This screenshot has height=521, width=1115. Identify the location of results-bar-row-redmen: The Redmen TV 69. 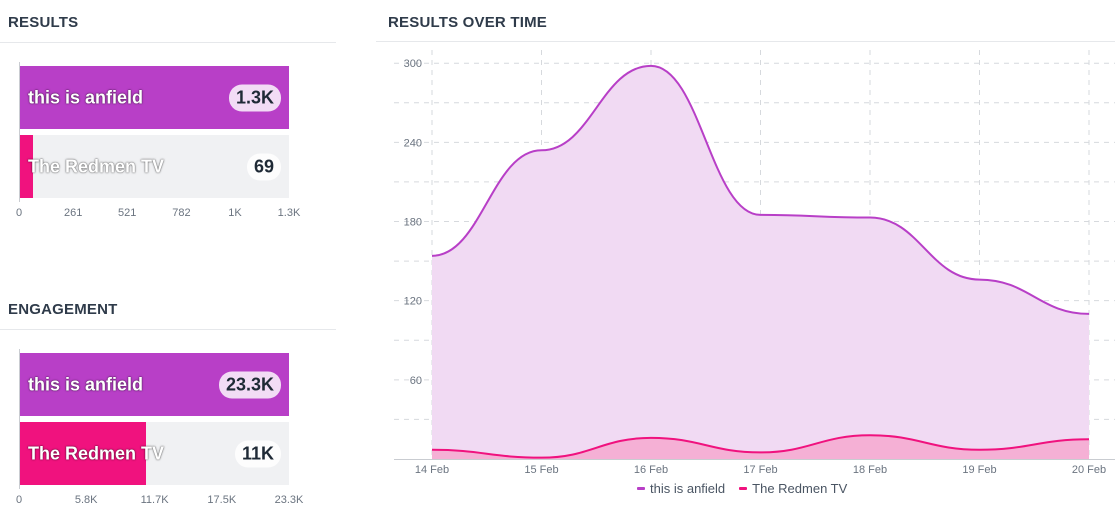
(154, 166).